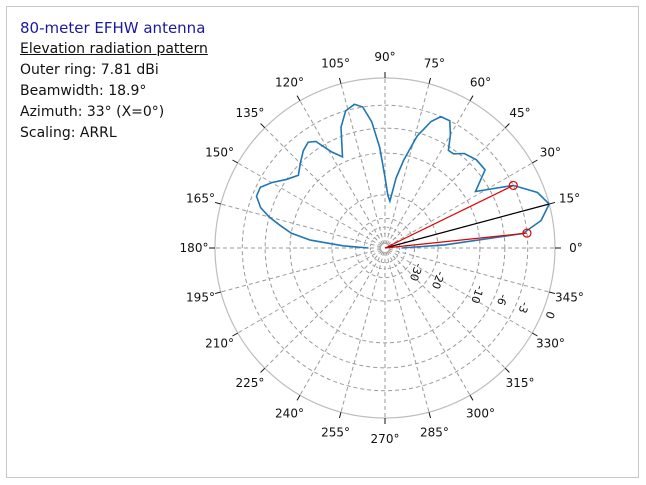  What do you see at coordinates (576, 248) in the screenshot?
I see `angle-label-0: 0°` at bounding box center [576, 248].